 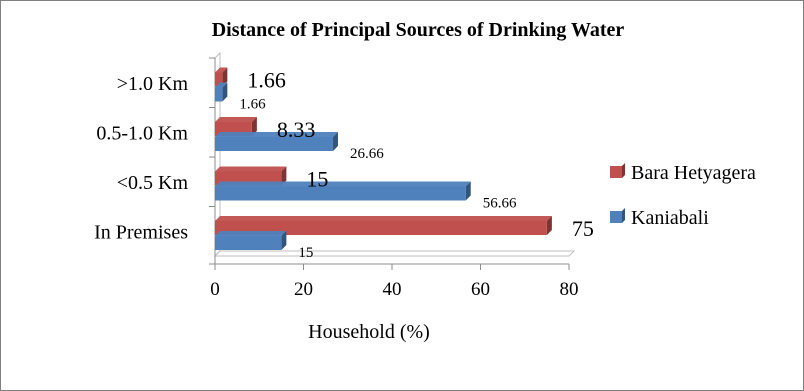 I want to click on category-label: In Premises, so click(x=141, y=232).